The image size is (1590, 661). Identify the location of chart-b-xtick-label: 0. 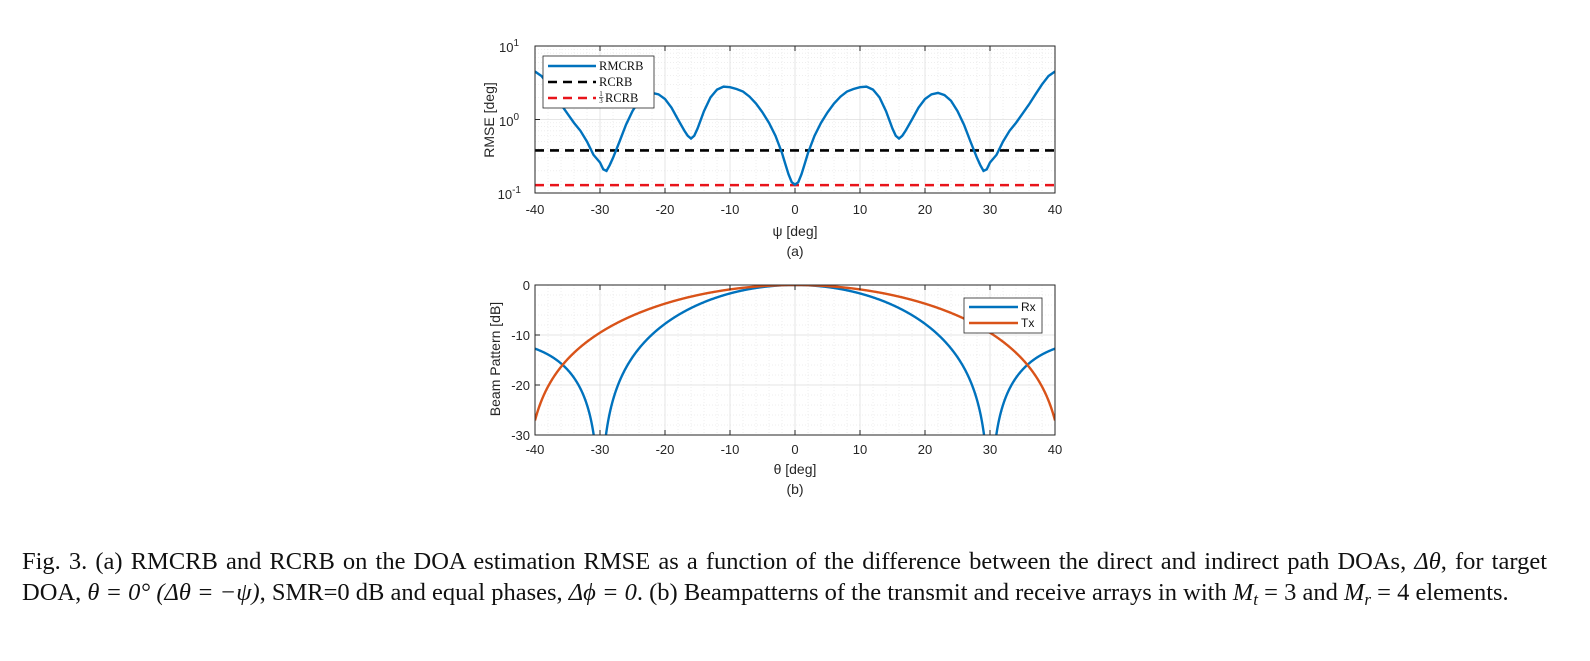
(794, 449).